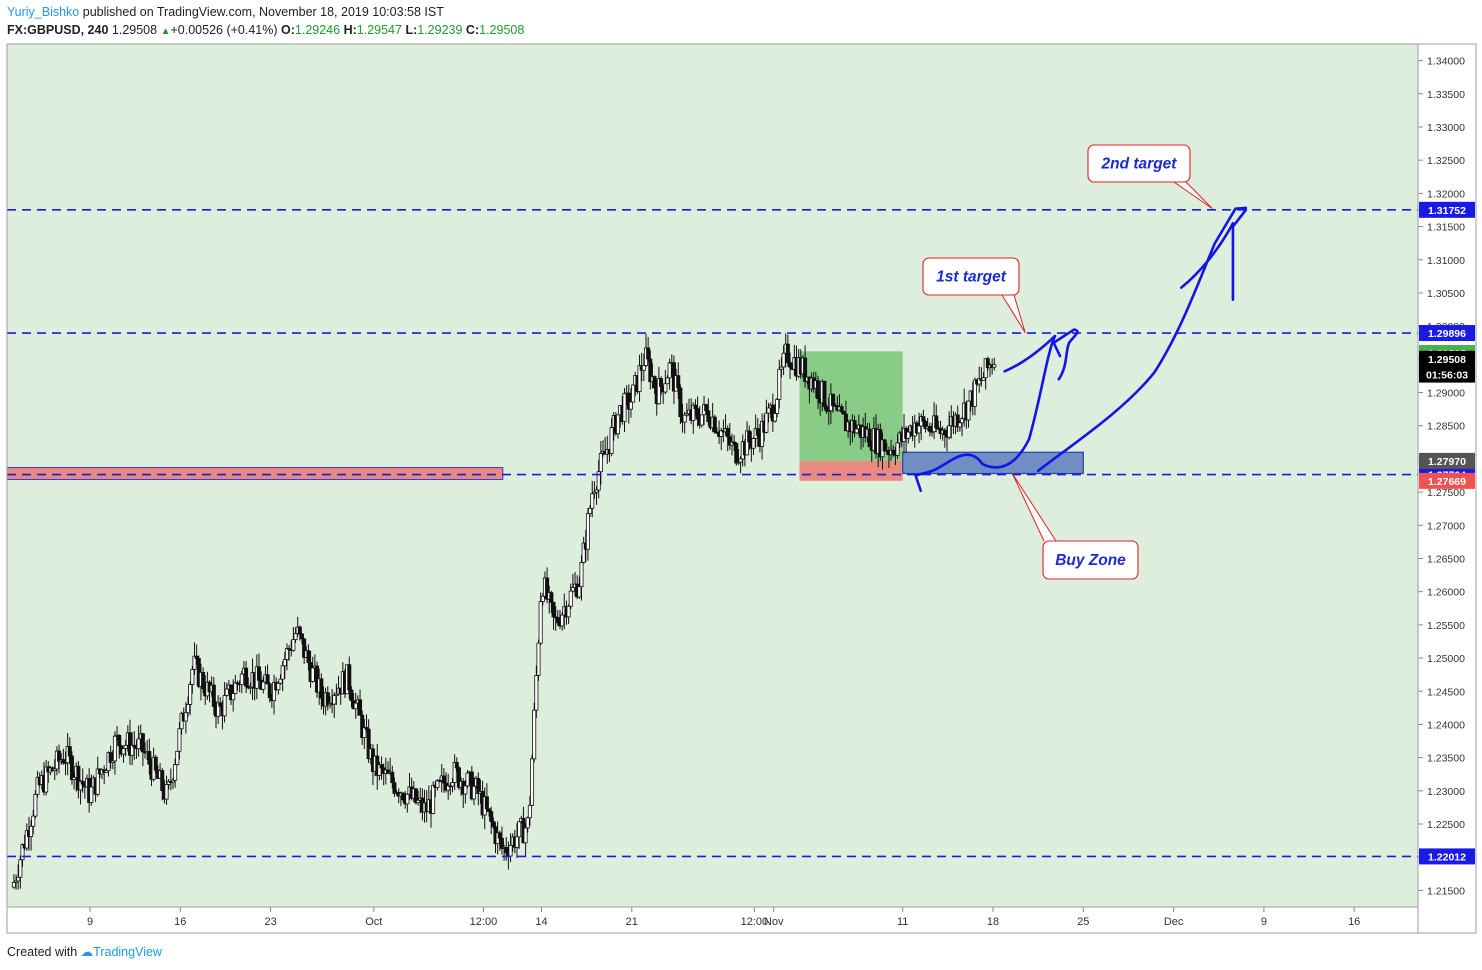 This screenshot has width=1482, height=970. I want to click on level-price-tag-label: 1.22012, so click(1447, 857).